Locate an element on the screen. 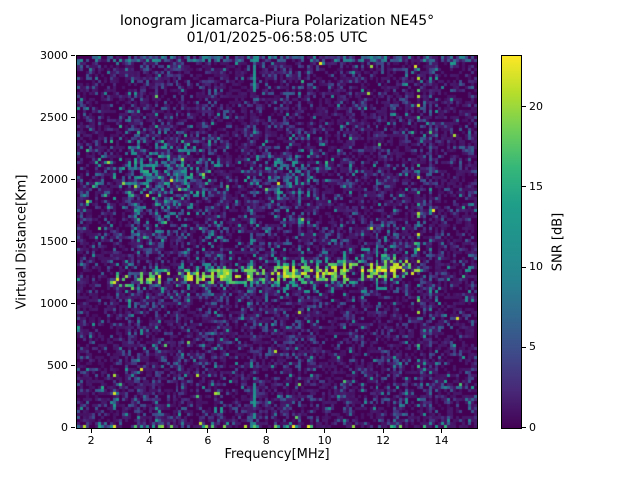 This screenshot has height=480, width=640. x-tick-label: 10 is located at coordinates (324, 440).